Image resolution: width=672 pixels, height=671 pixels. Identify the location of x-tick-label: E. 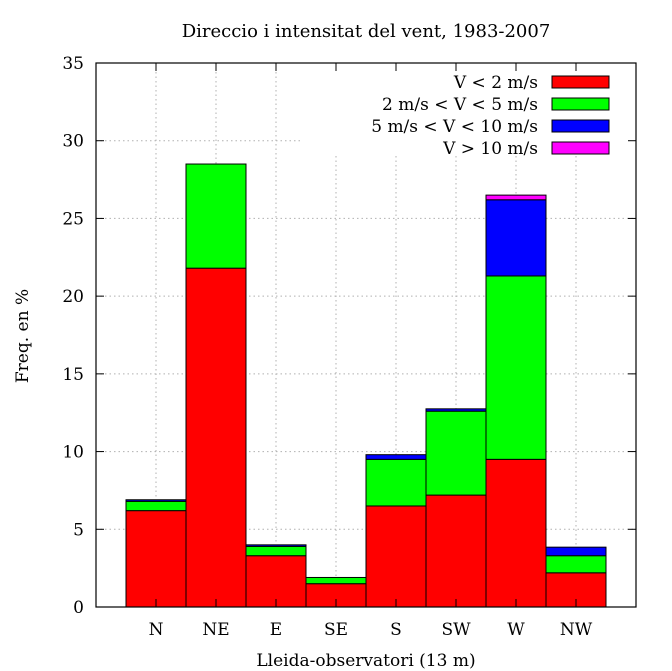
(276, 630).